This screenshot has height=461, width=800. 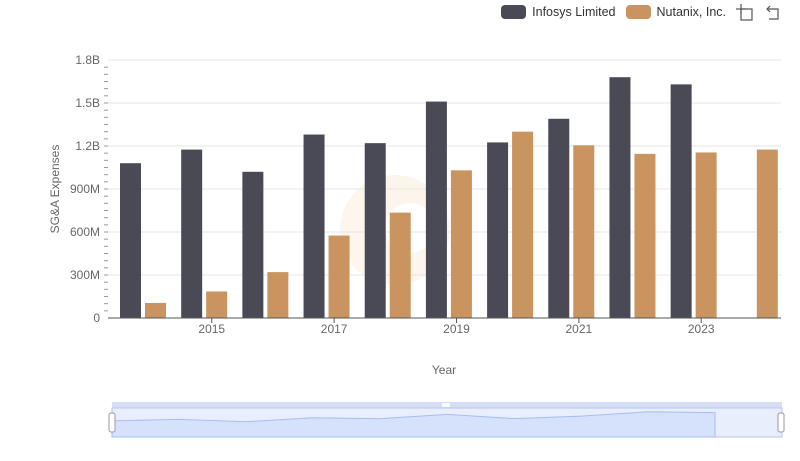 I want to click on bar-infosys-2014, so click(x=130, y=240).